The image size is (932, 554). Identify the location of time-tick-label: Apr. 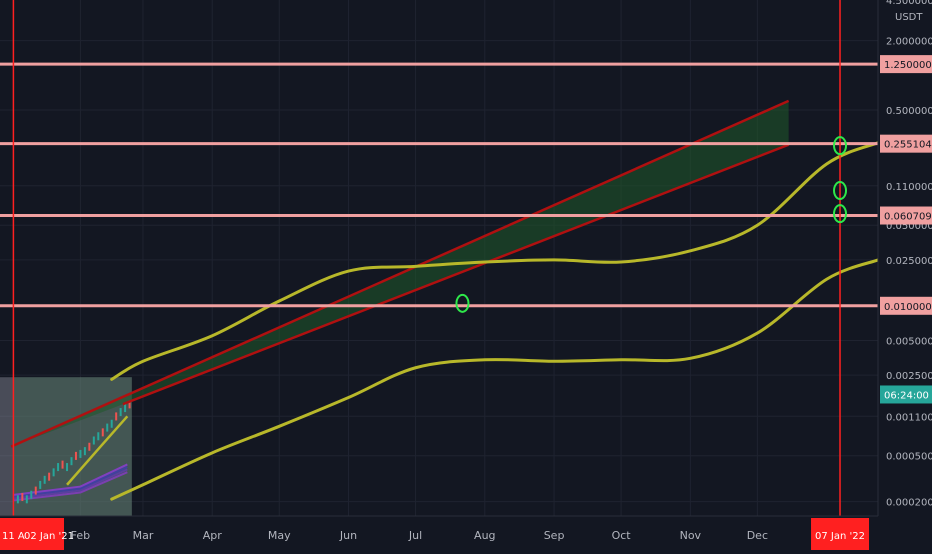
(213, 535).